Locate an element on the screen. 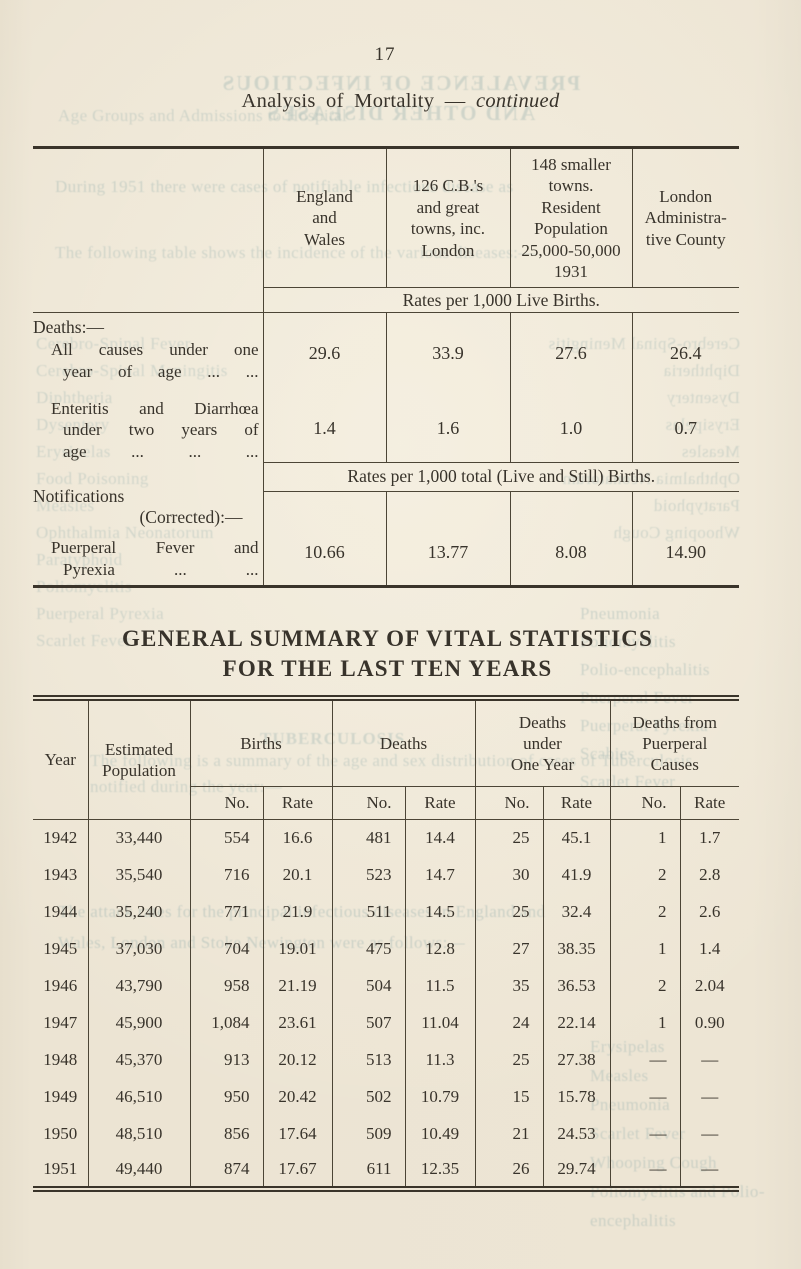  summary-cell: 45,370 is located at coordinates (138, 1059).